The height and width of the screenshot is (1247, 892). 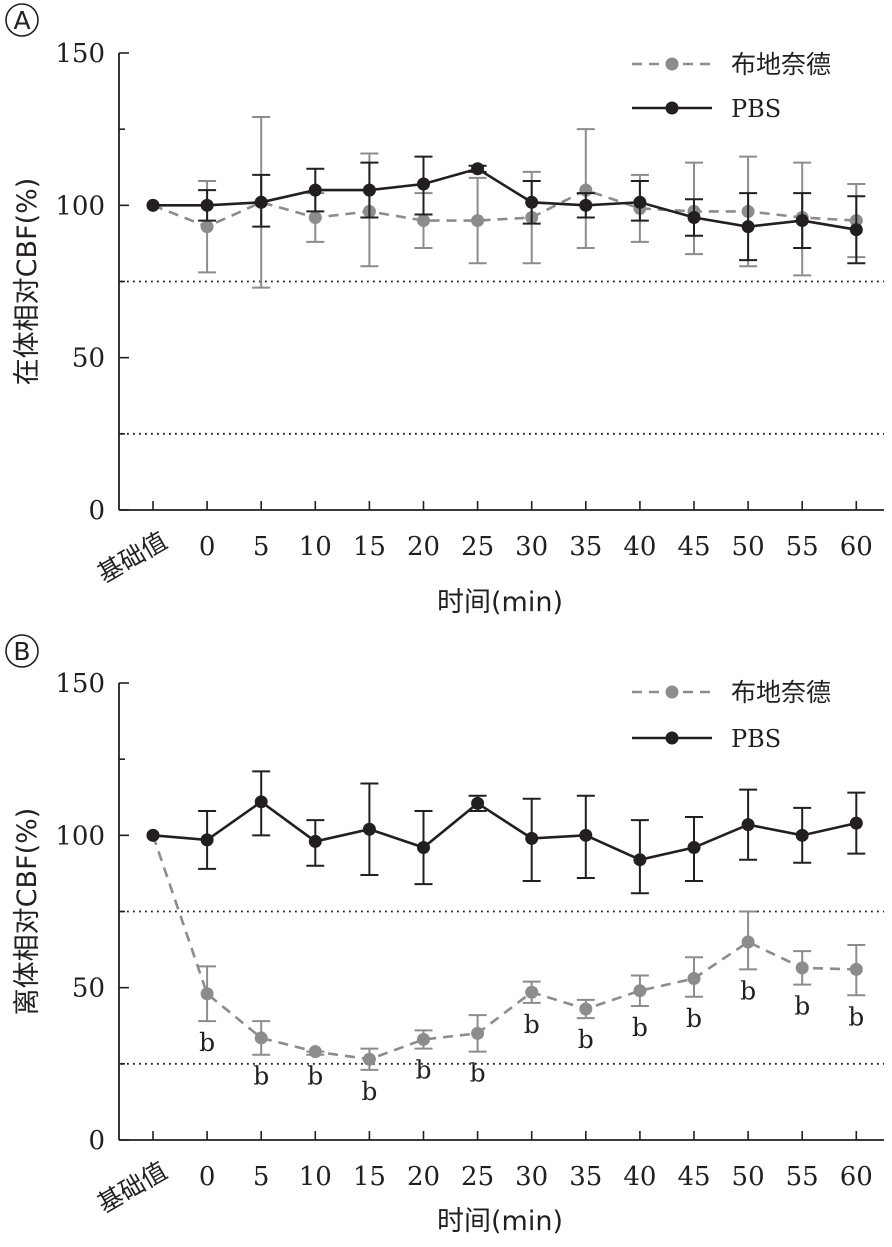 What do you see at coordinates (585, 547) in the screenshot?
I see `panel-a-x-tick-label: 35` at bounding box center [585, 547].